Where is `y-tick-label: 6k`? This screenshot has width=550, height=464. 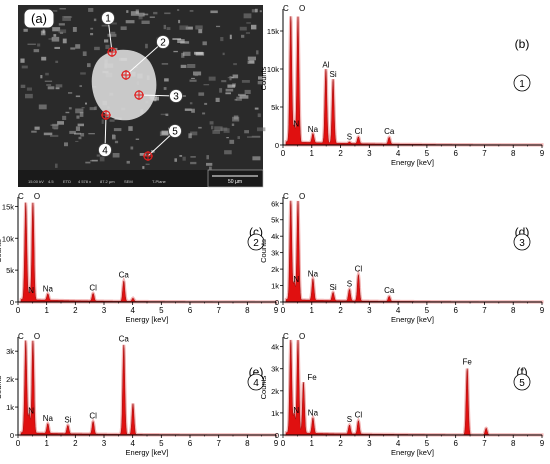
y-tick-label: 6k is located at coordinates (275, 203).